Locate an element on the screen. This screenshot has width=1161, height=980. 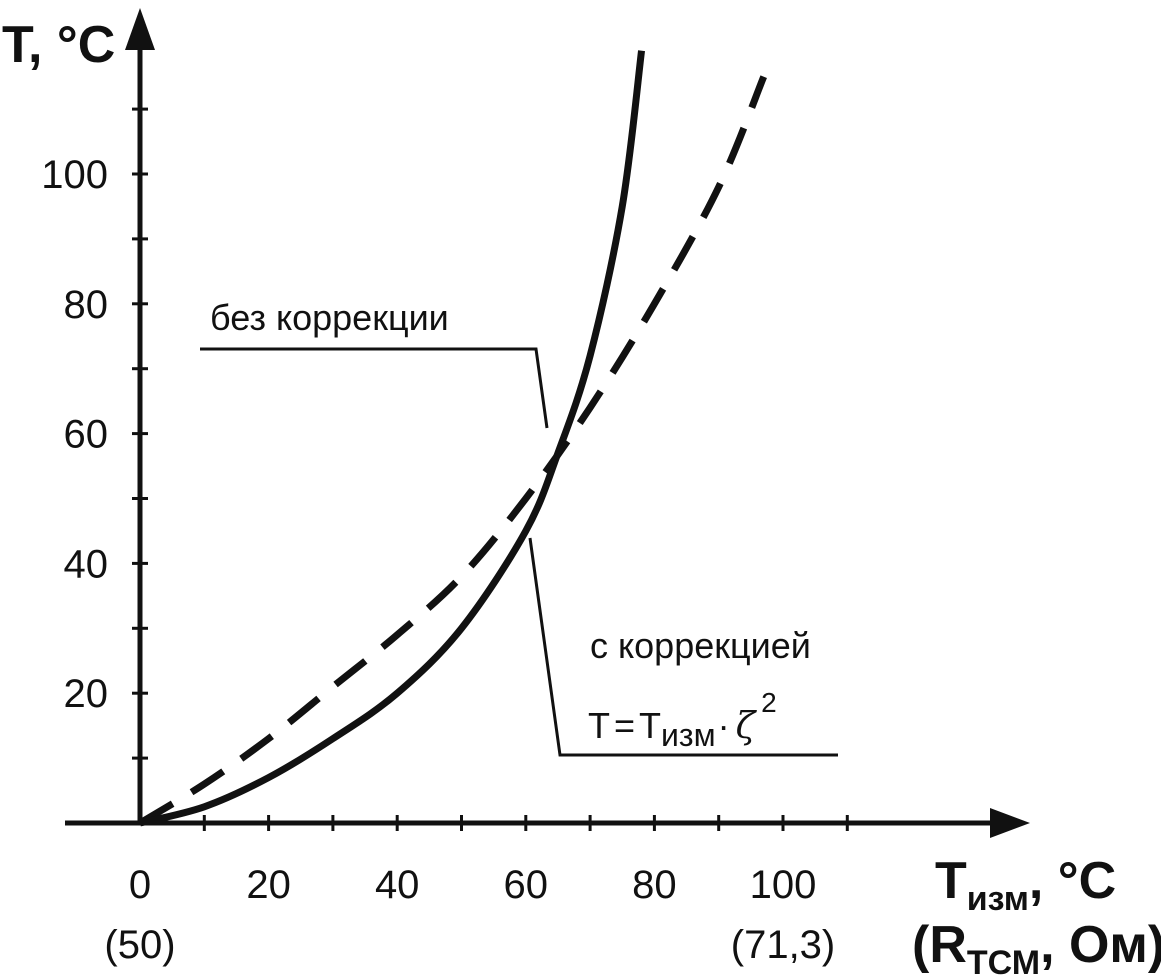
formula: T = Tизм· ζ2 is located at coordinates (682, 720).